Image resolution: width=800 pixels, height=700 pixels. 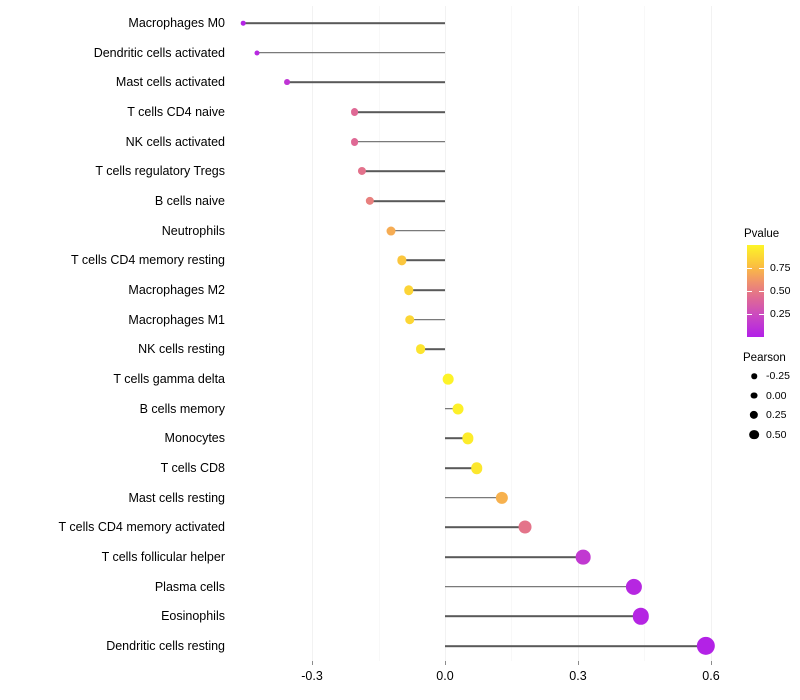 What do you see at coordinates (169, 379) in the screenshot?
I see `y-axis-label: T cells gamma delta` at bounding box center [169, 379].